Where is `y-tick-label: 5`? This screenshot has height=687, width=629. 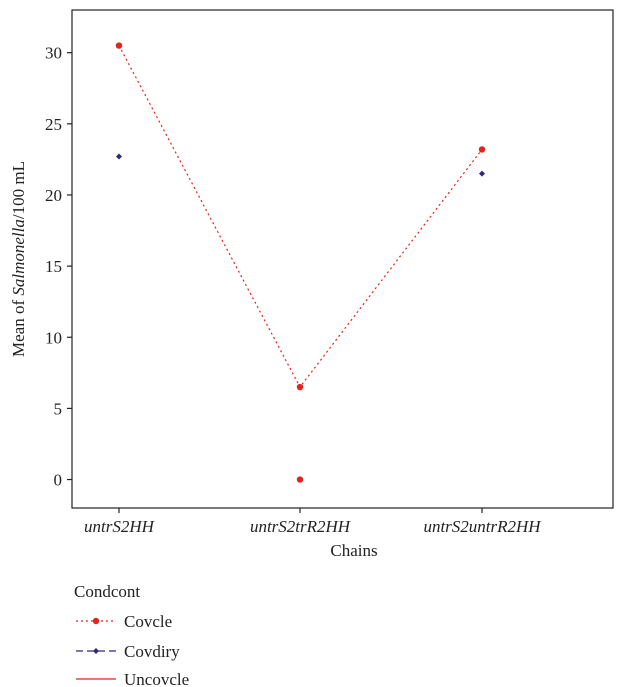 y-tick-label: 5 is located at coordinates (58, 408).